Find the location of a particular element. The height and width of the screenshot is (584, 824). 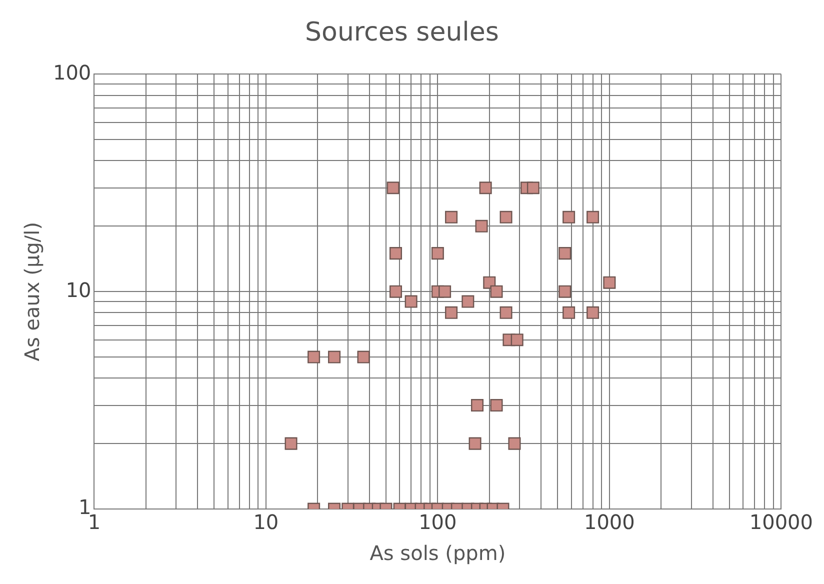

x-tick-label: 100 is located at coordinates (437, 522).